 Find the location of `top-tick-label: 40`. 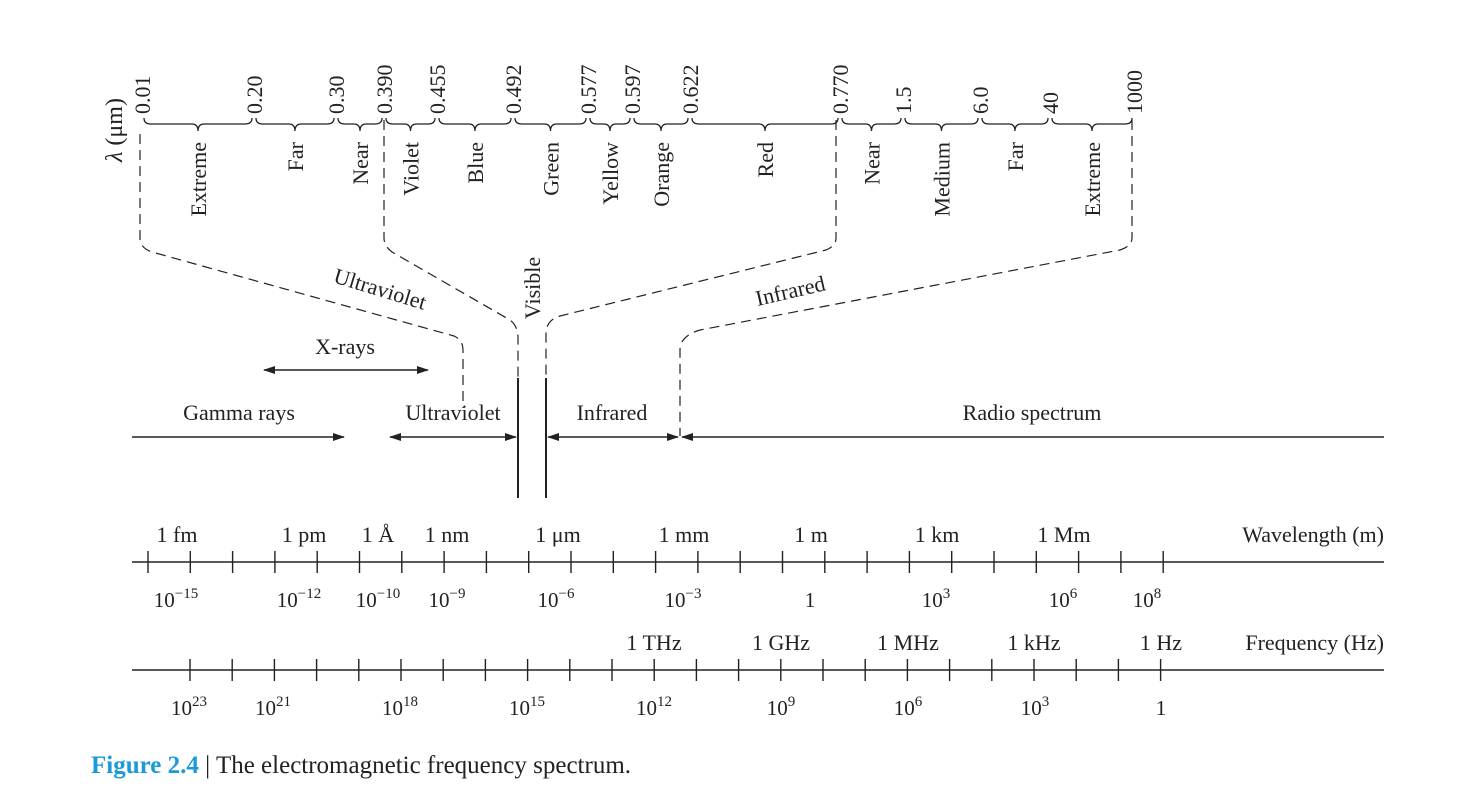

top-tick-label: 40 is located at coordinates (1050, 103).